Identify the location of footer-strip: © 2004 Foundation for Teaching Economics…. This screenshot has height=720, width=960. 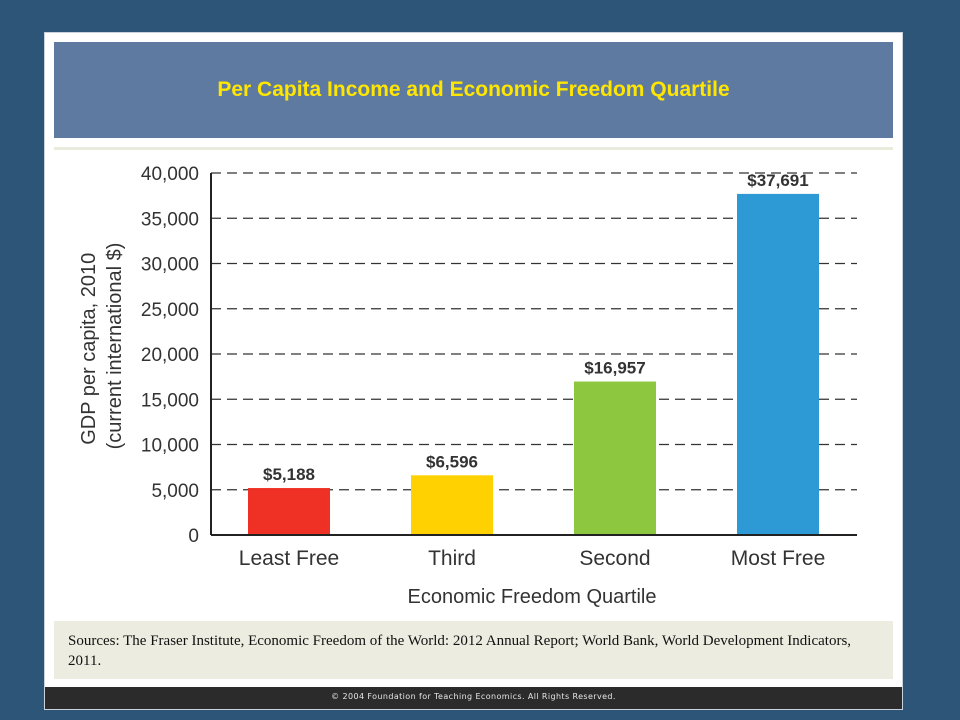
(473, 698).